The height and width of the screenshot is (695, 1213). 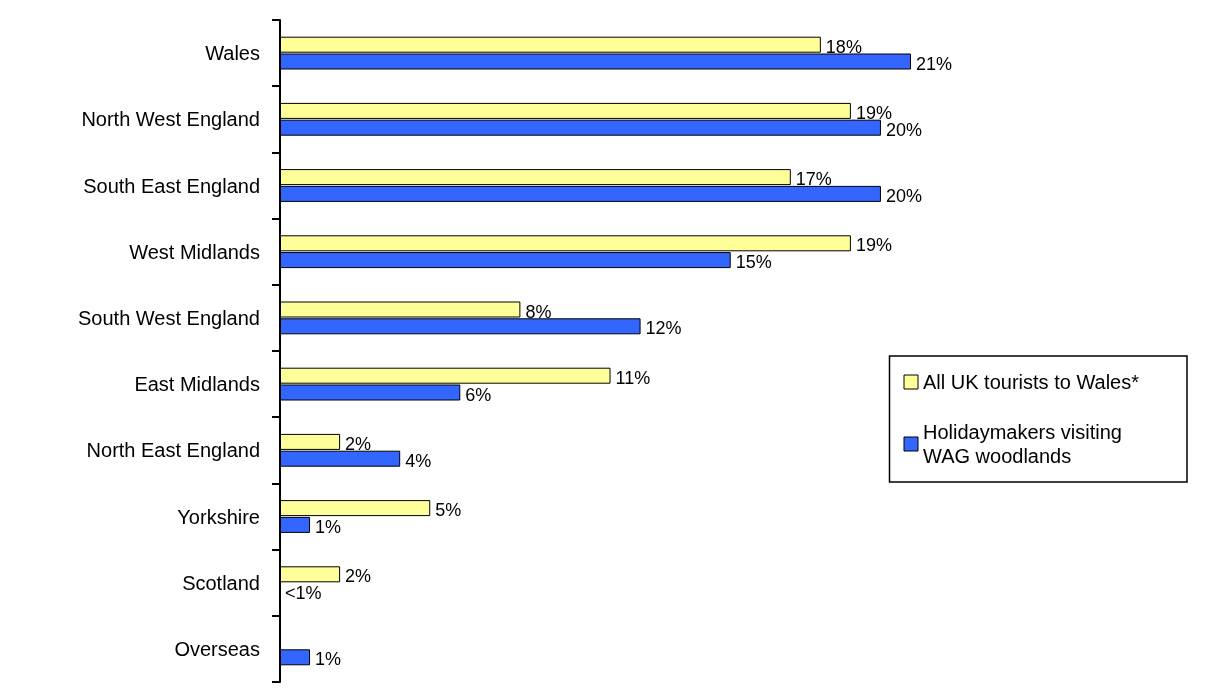 I want to click on data-label: 17%, so click(x=813, y=179).